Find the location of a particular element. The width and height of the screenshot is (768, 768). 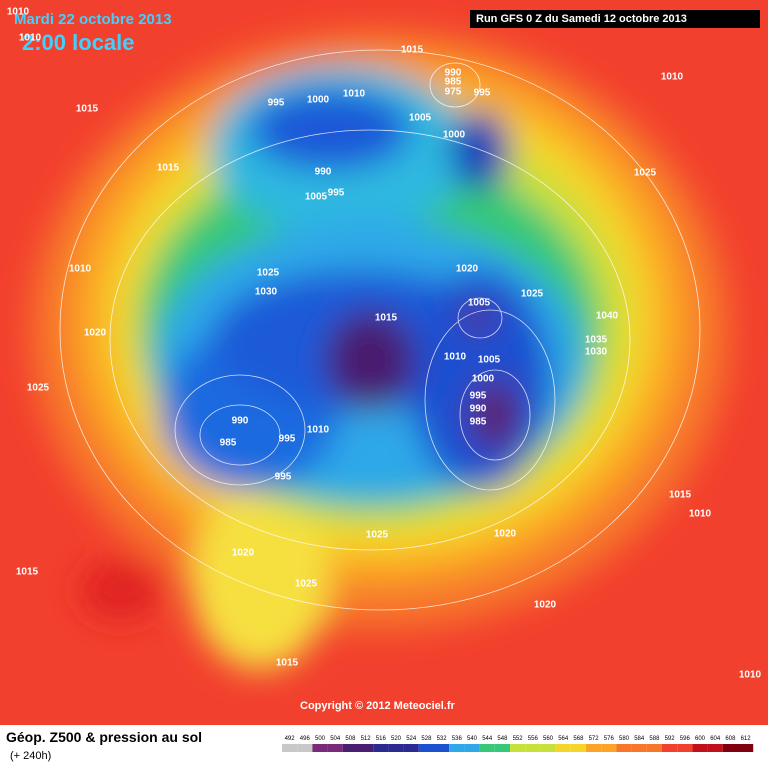

run-info: Run GFS 0 Z du Samedi 12 octobre 2013 is located at coordinates (581, 19).